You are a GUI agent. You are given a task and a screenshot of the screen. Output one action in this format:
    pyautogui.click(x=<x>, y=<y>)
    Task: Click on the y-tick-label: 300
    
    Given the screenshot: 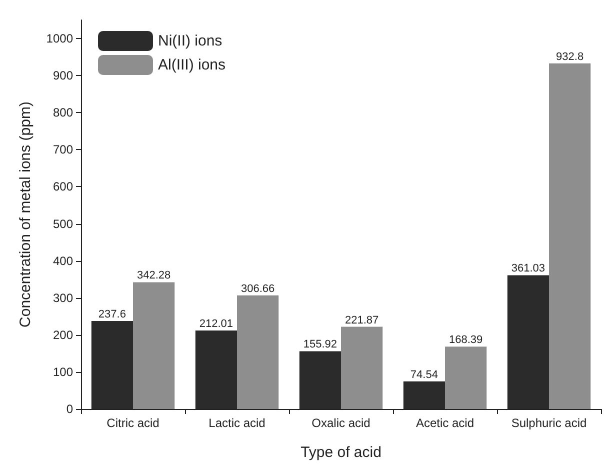 What is the action you would take?
    pyautogui.click(x=63, y=297)
    